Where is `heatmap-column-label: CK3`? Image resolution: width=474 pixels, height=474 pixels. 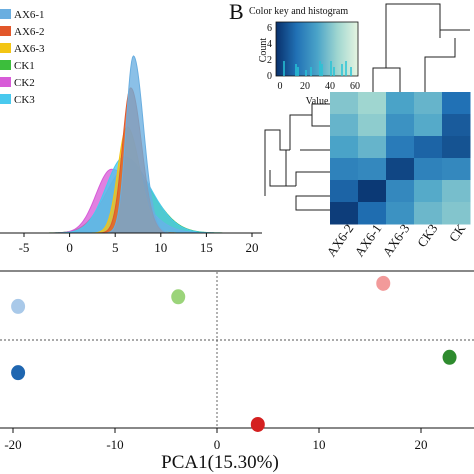 heatmap-column-label: CK3 is located at coordinates (427, 235).